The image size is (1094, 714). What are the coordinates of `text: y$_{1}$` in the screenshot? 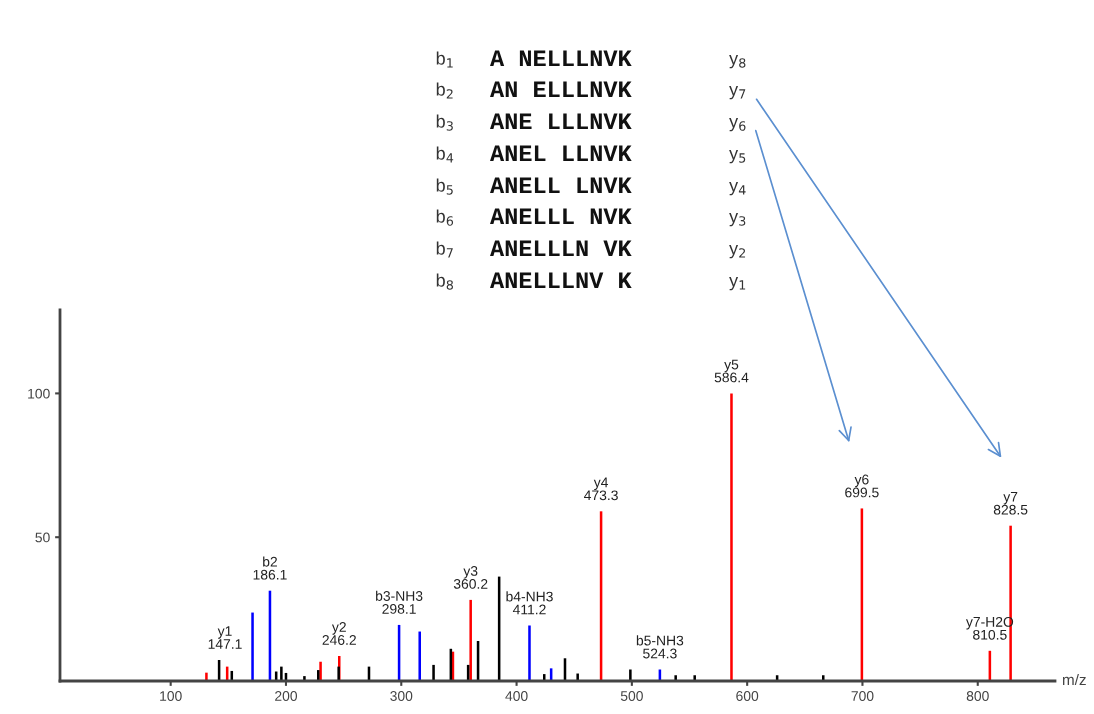 It's located at (737, 284).